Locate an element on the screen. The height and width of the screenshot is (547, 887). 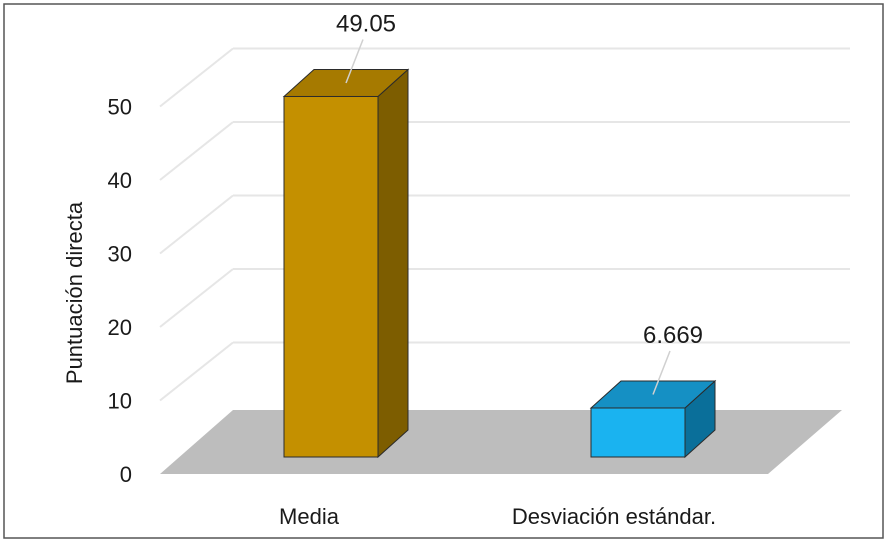
x-category-label: Media is located at coordinates (309, 516).